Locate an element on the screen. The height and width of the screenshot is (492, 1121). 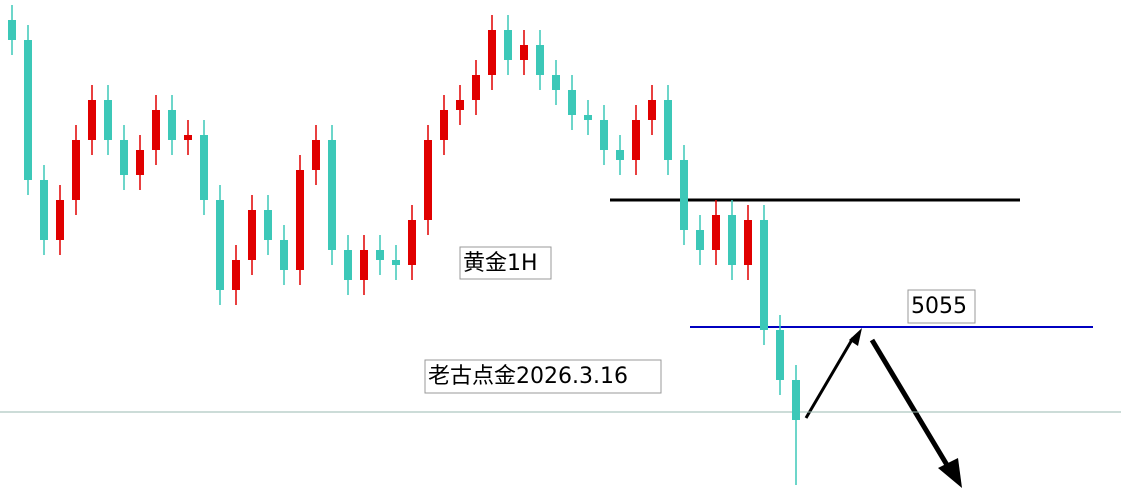
subtitle-box is located at coordinates (543, 376).